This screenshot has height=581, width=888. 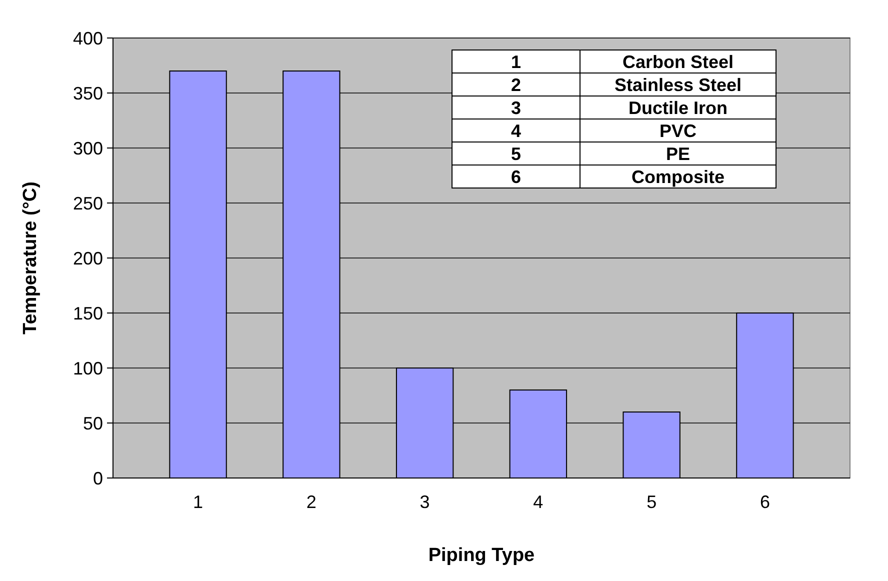 What do you see at coordinates (87, 313) in the screenshot?
I see `y-tick-label: 150` at bounding box center [87, 313].